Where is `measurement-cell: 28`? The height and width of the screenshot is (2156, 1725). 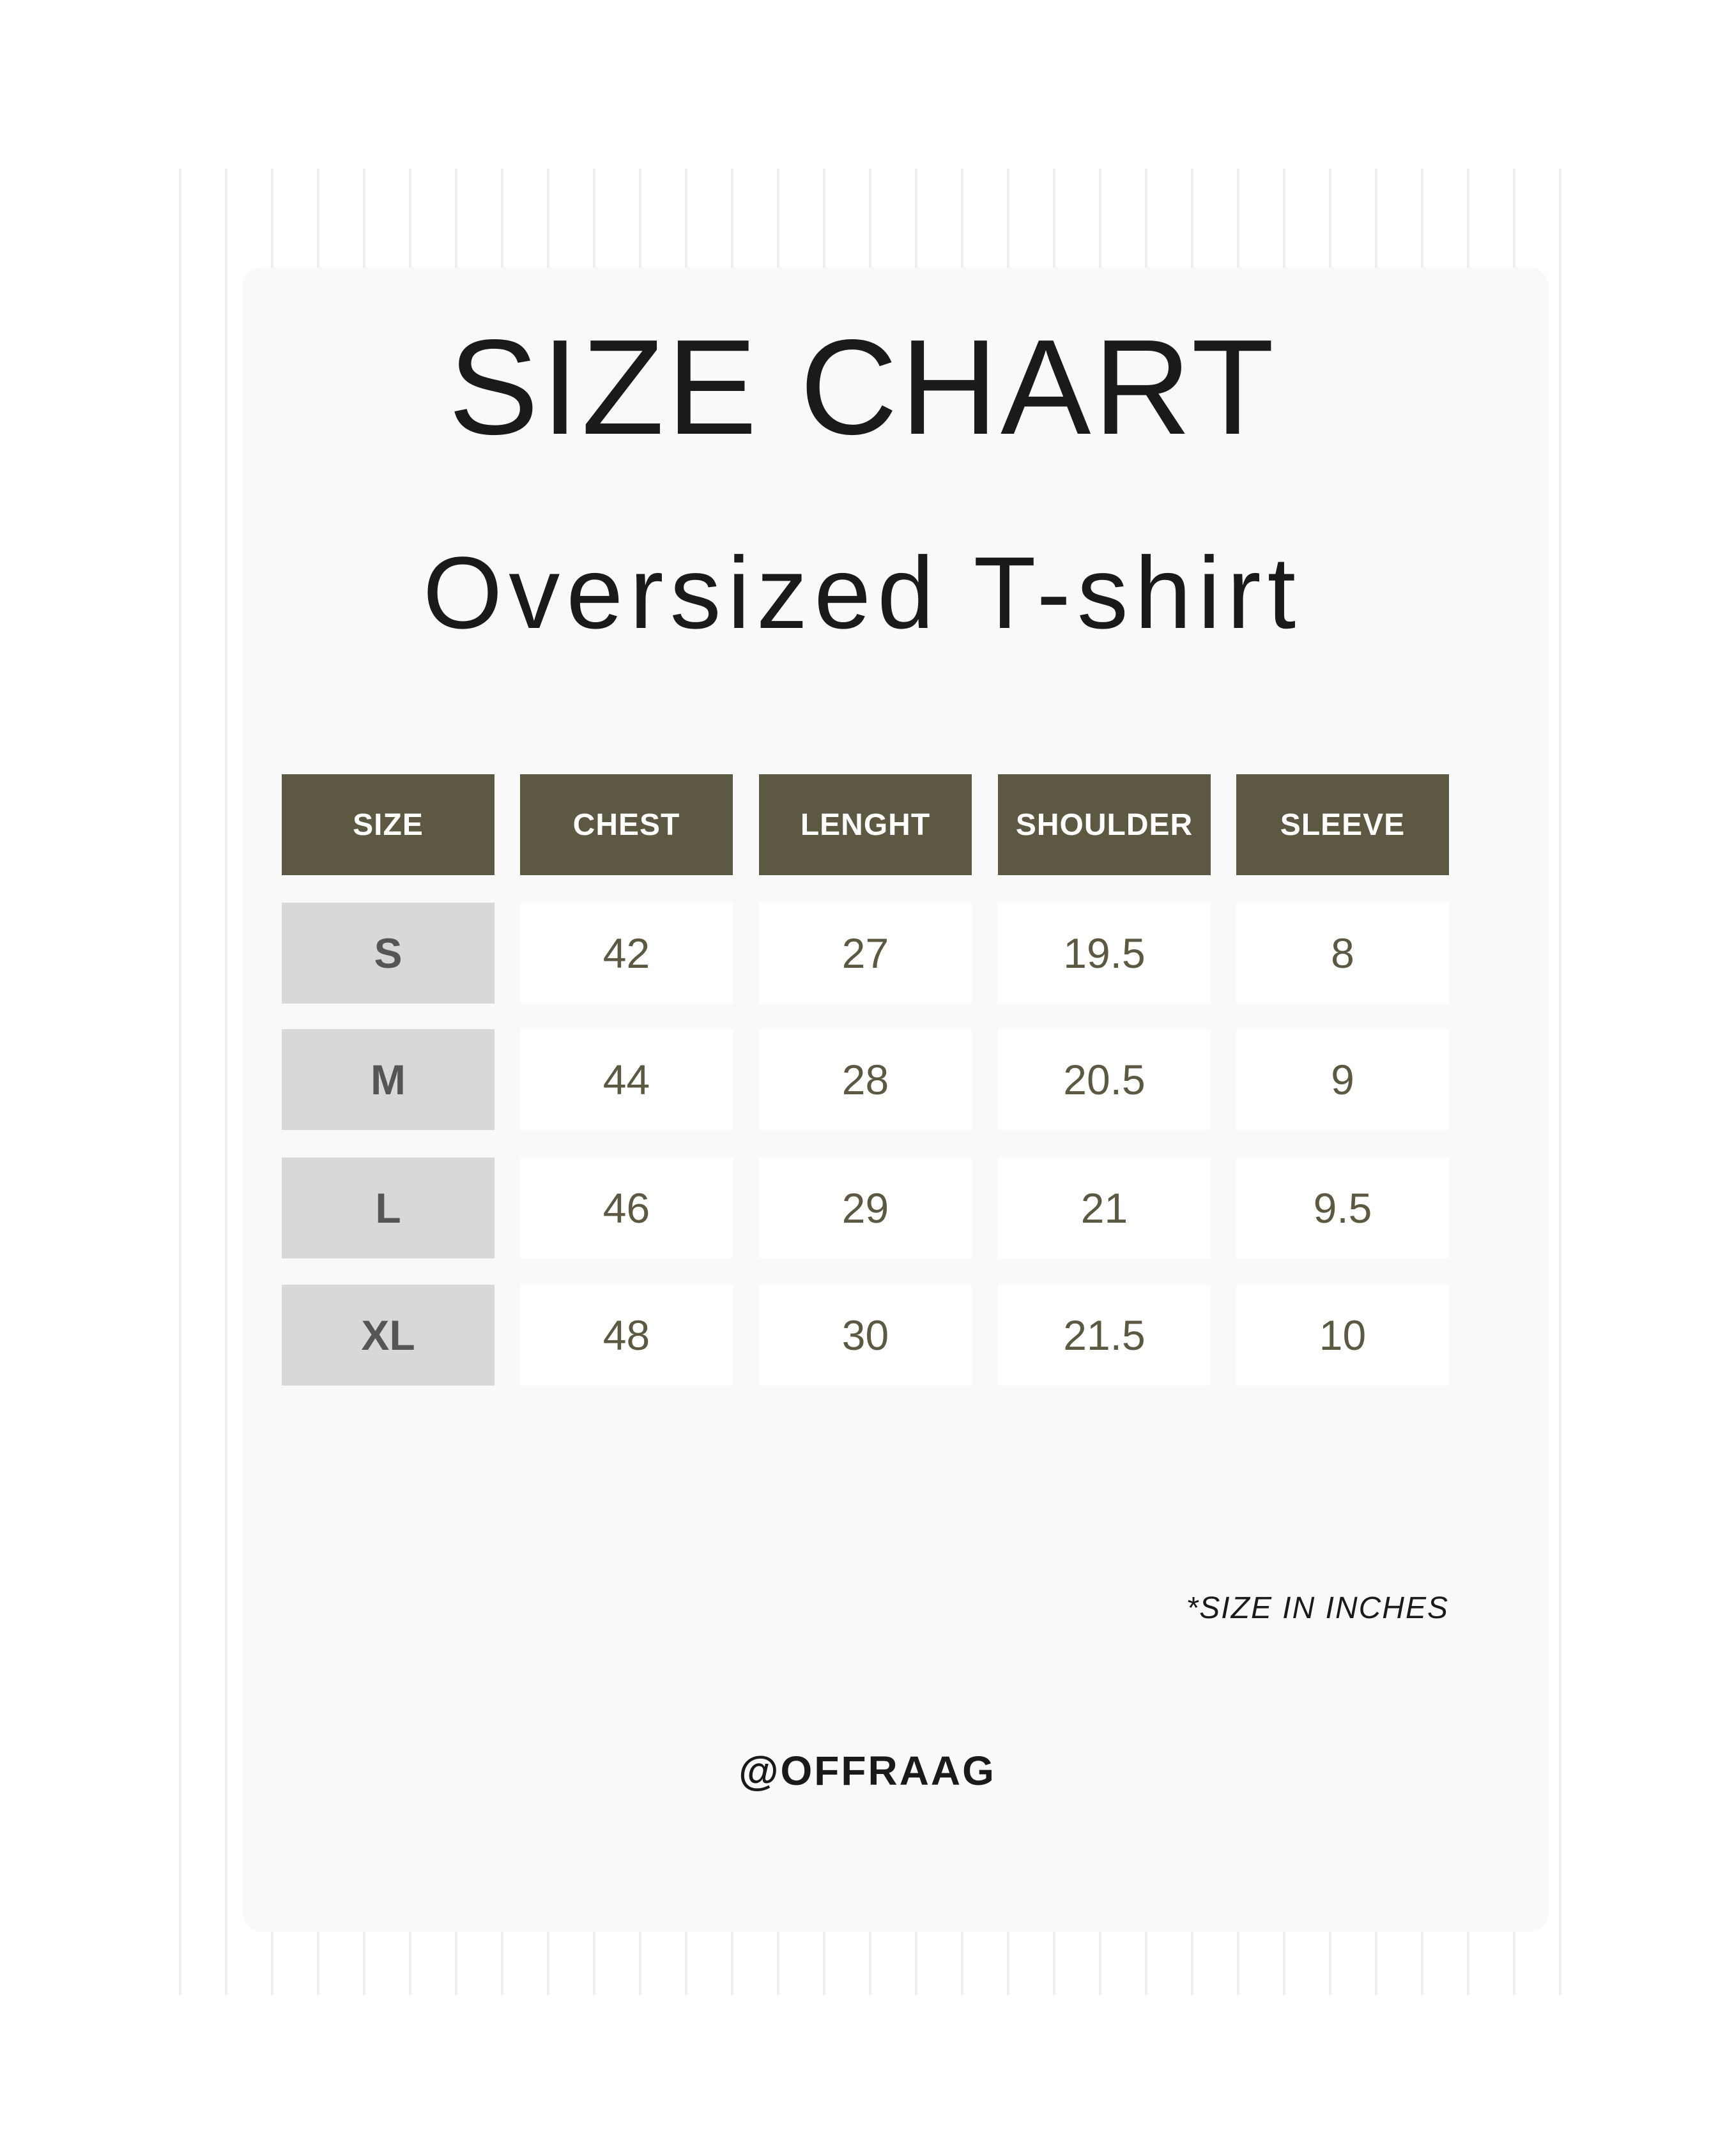 measurement-cell: 28 is located at coordinates (865, 1079).